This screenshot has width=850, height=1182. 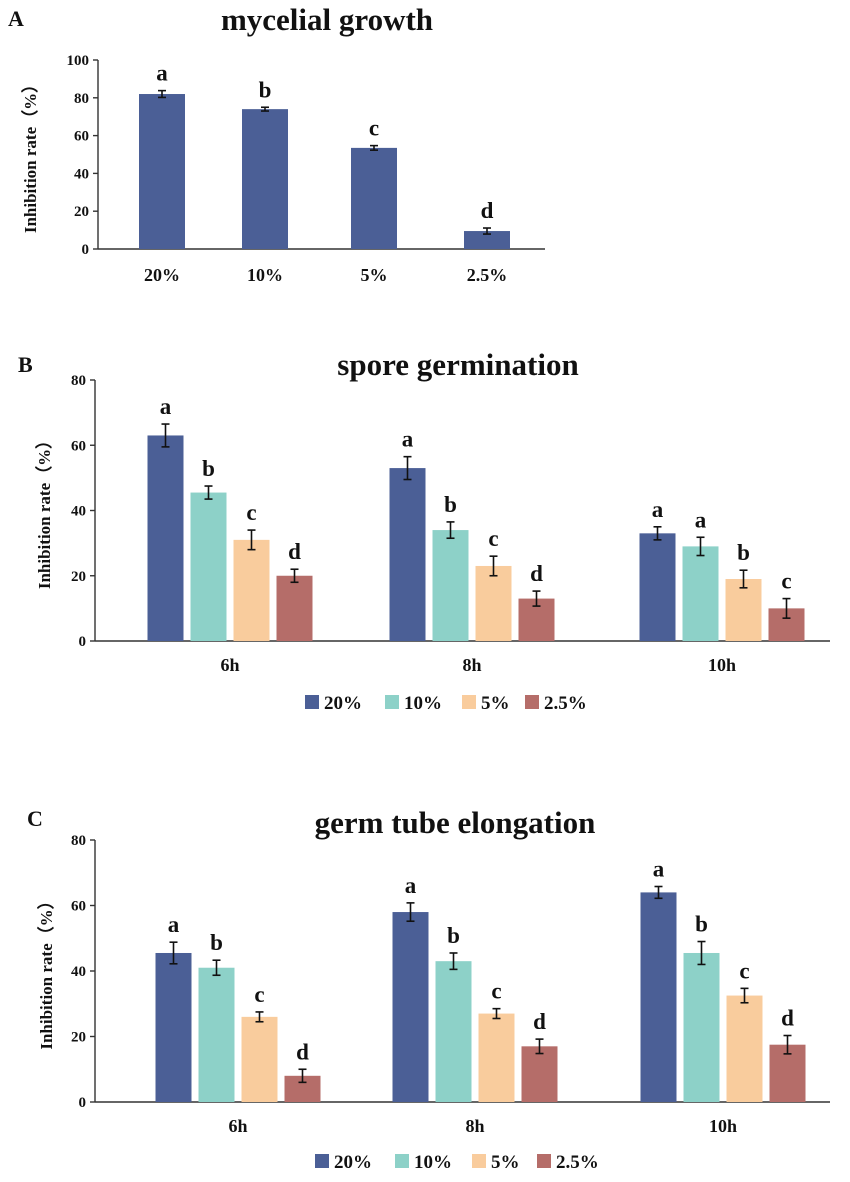 I want to click on chart-title: spore germination, so click(x=457, y=364).